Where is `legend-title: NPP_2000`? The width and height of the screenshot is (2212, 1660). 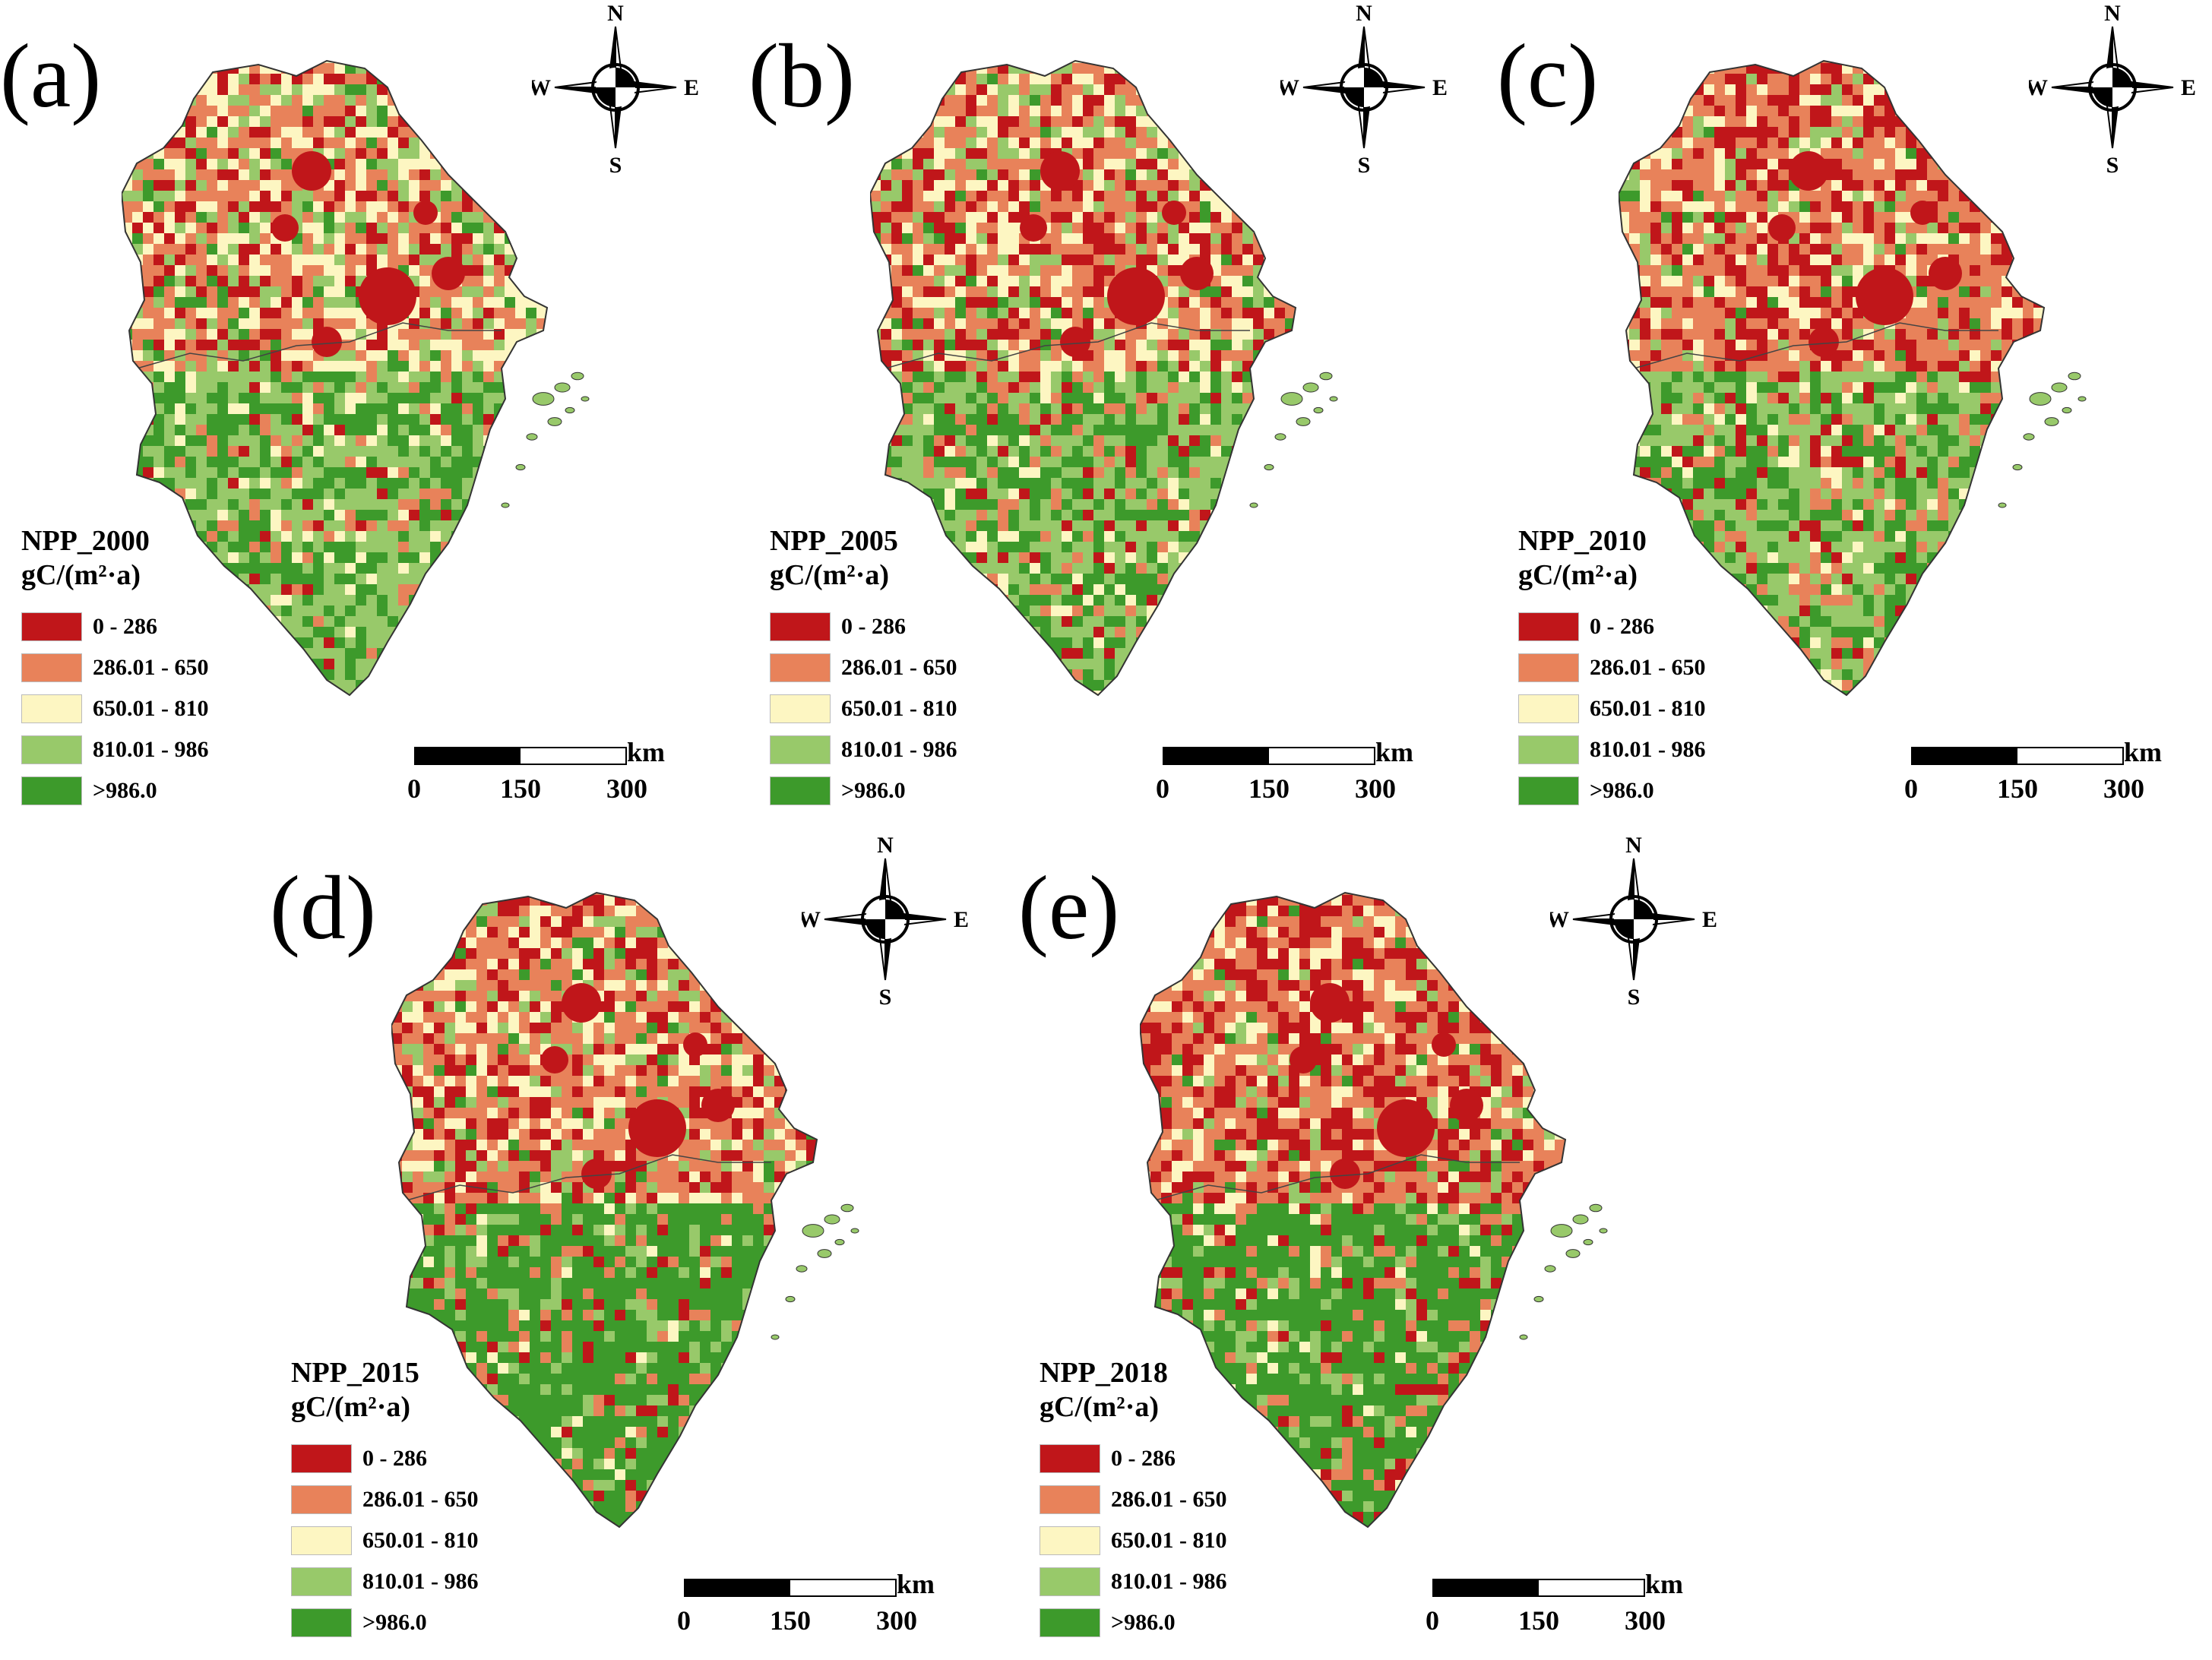
legend-title: NPP_2000 is located at coordinates (142, 541).